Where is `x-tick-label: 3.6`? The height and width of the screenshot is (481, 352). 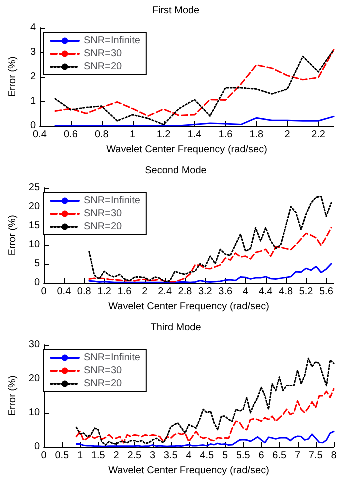 x-tick-label: 3.6 is located at coordinates (225, 292).